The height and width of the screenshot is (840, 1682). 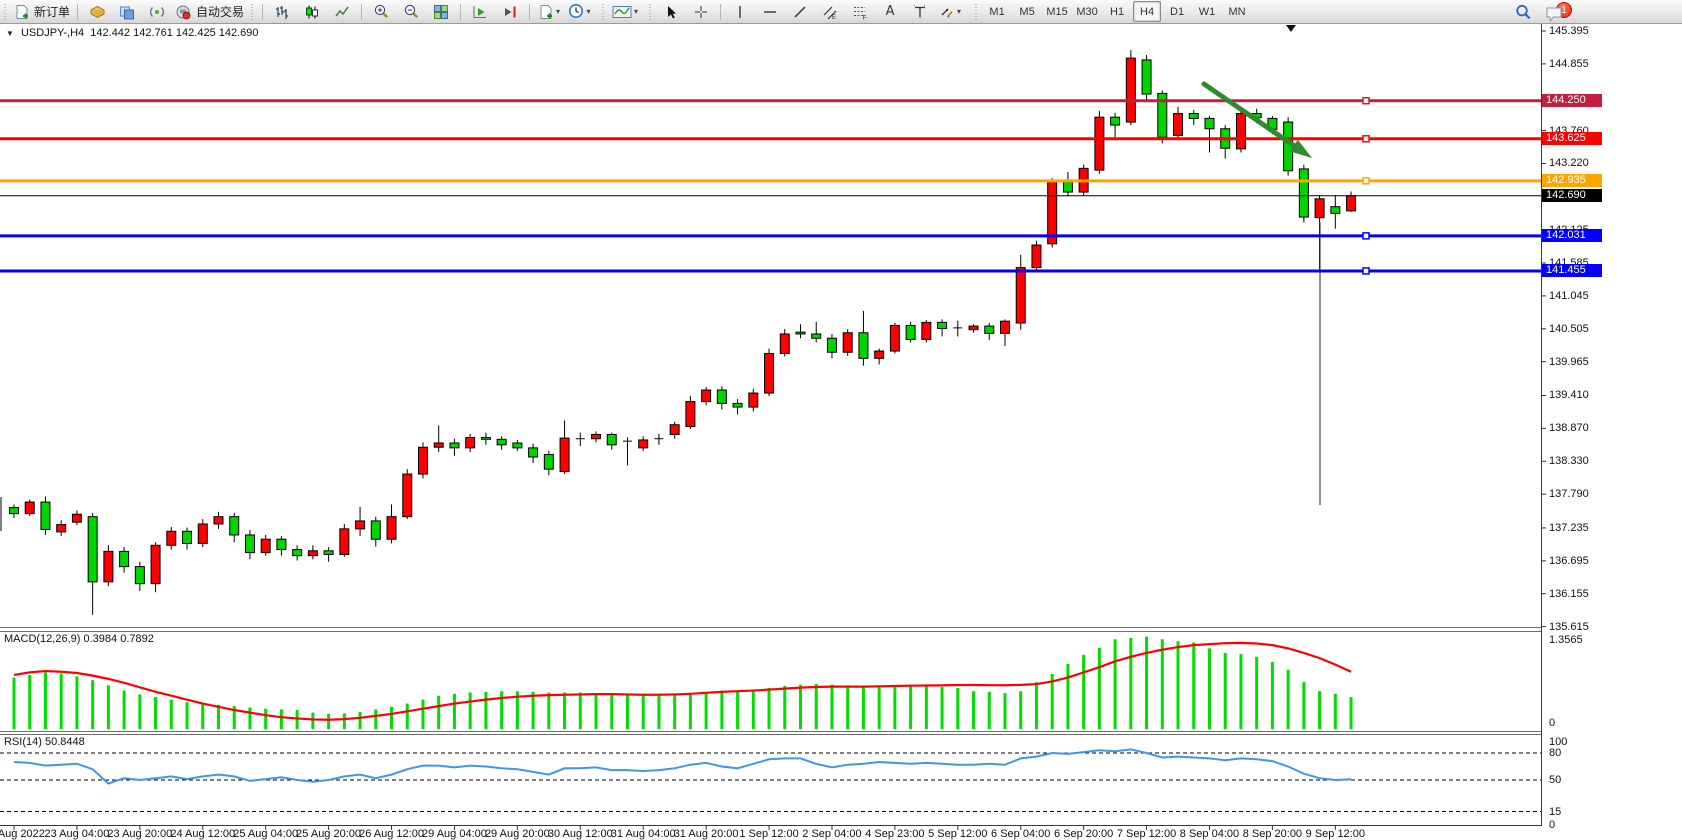 I want to click on cursor-button, so click(x=671, y=12).